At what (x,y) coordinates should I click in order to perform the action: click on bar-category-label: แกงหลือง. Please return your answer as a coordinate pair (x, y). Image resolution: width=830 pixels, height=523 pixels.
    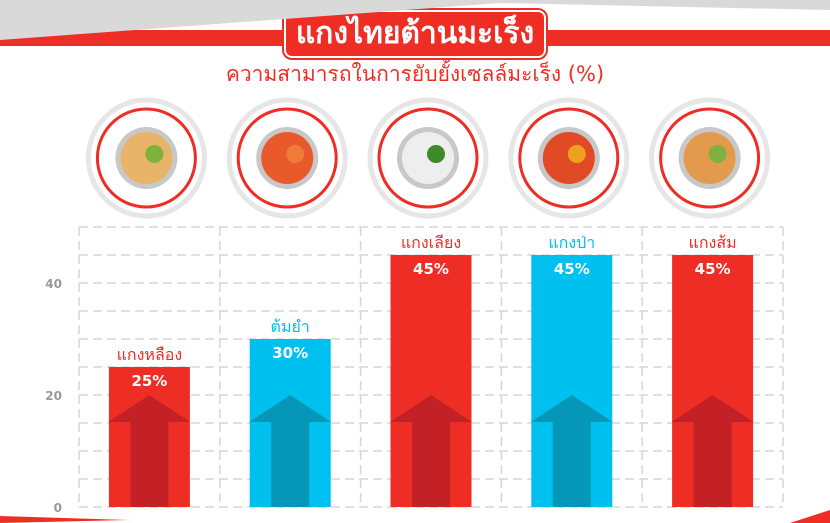
    Looking at the image, I should click on (150, 354).